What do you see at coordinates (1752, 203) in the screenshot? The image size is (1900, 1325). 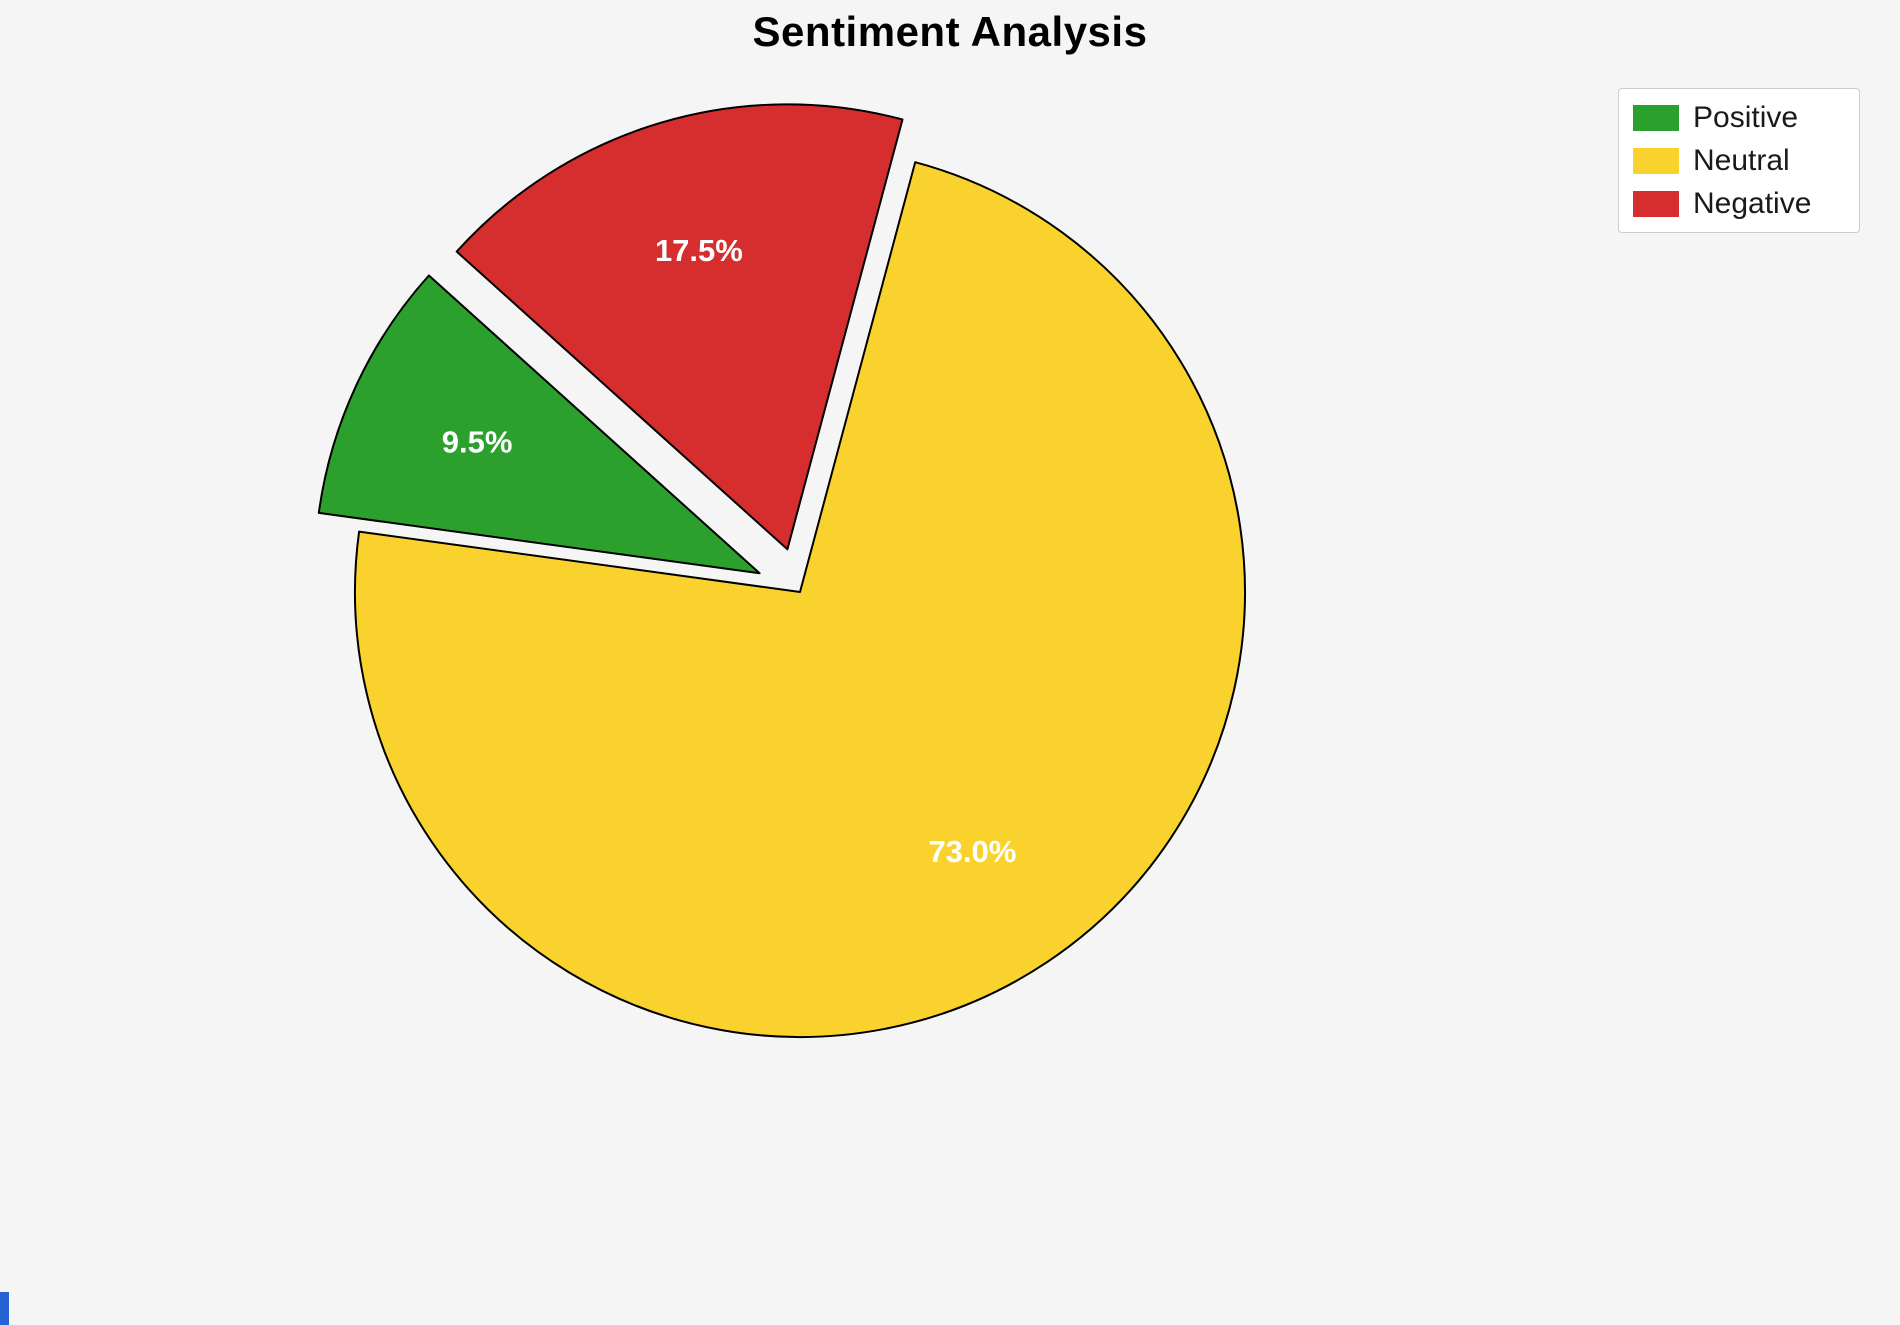 I see `legend-label-negative: Negative` at bounding box center [1752, 203].